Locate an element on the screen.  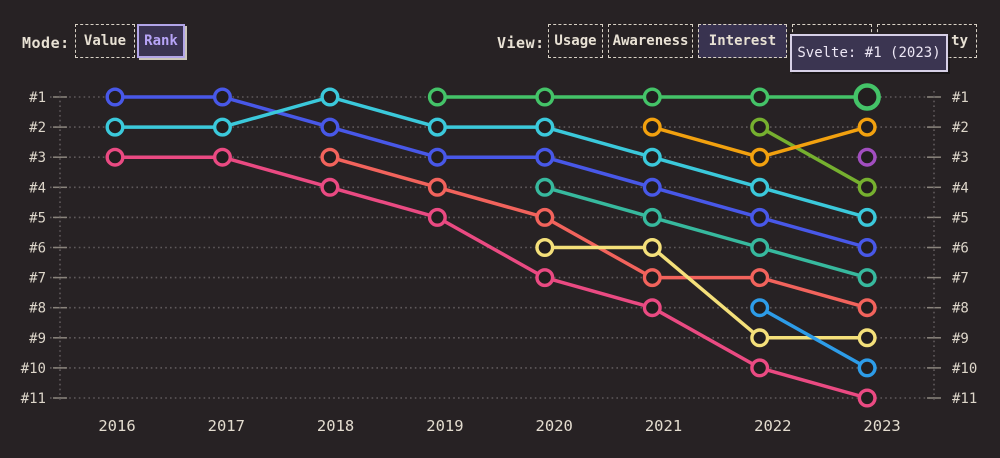
rank-label-left-#9: #9 is located at coordinates (37, 339).